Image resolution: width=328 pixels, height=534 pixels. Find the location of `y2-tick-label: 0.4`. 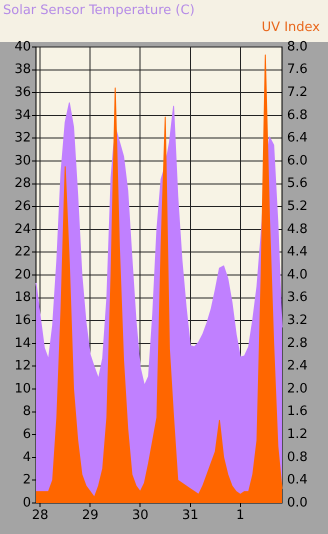

y2-tick-label: 0.4 is located at coordinates (297, 480).